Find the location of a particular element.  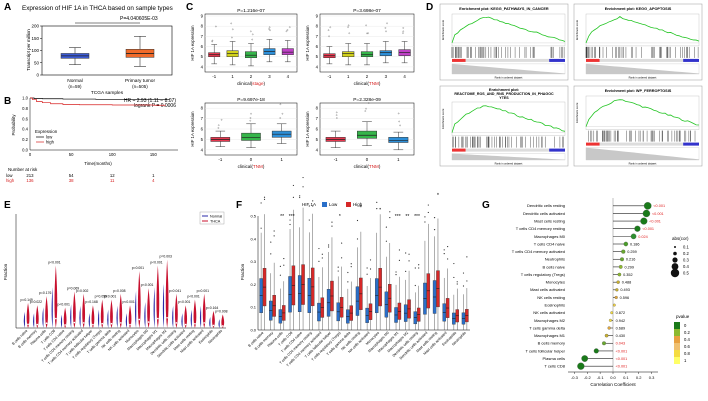

rank-axis-label: Rank in ordered dataset is located at coordinates (643, 78).